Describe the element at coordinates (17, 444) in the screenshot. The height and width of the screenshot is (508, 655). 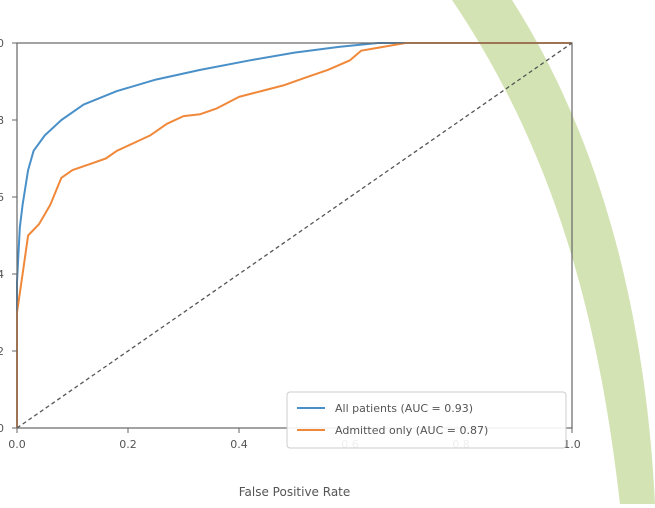
I see `x-tick-label: 0.0` at that location.